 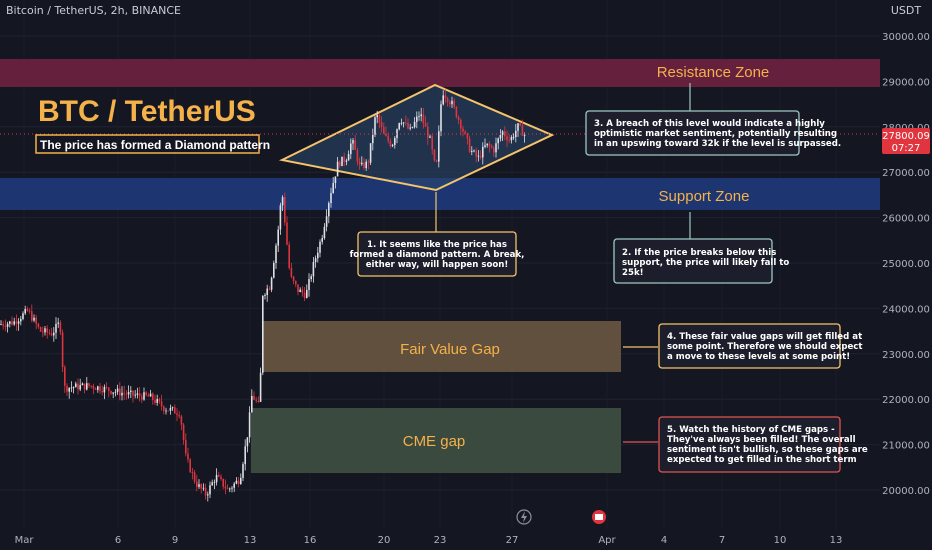 I want to click on lightning-event-icon, so click(x=524, y=517).